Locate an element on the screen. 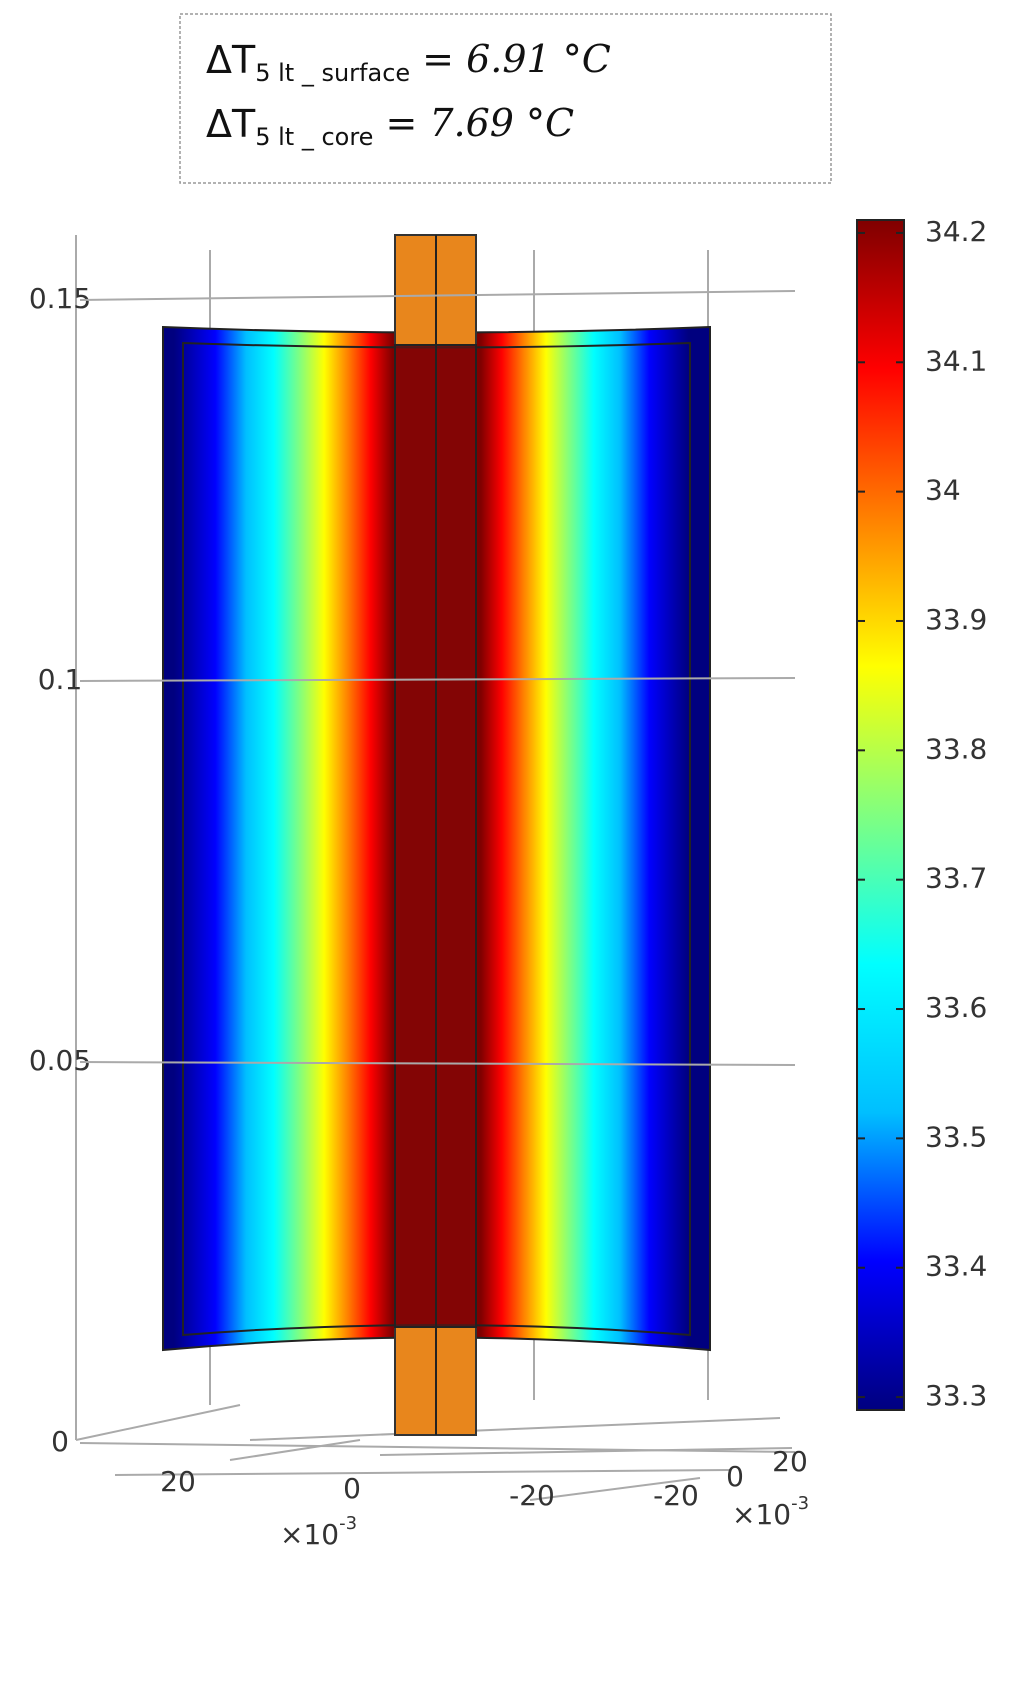  colorbar-tick-label: 33.3 is located at coordinates (956, 1395).